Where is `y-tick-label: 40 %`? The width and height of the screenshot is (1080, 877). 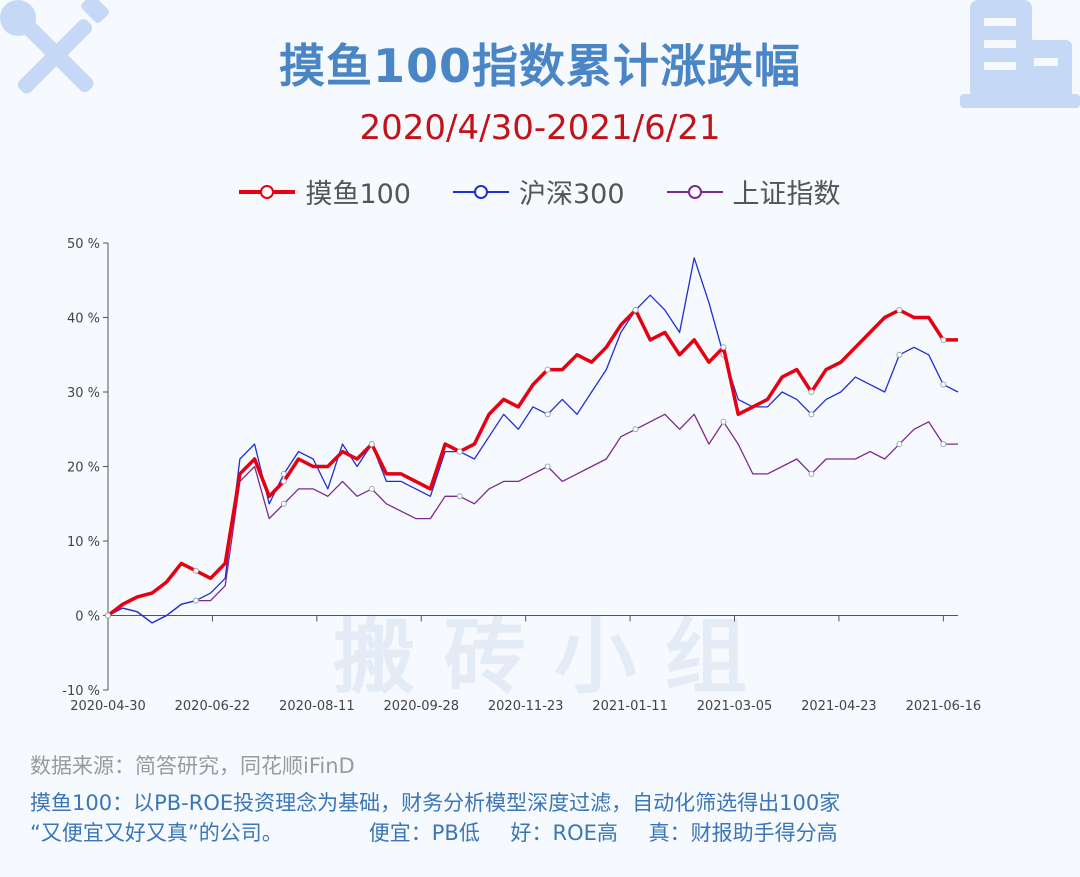
y-tick-label: 40 % is located at coordinates (83, 319).